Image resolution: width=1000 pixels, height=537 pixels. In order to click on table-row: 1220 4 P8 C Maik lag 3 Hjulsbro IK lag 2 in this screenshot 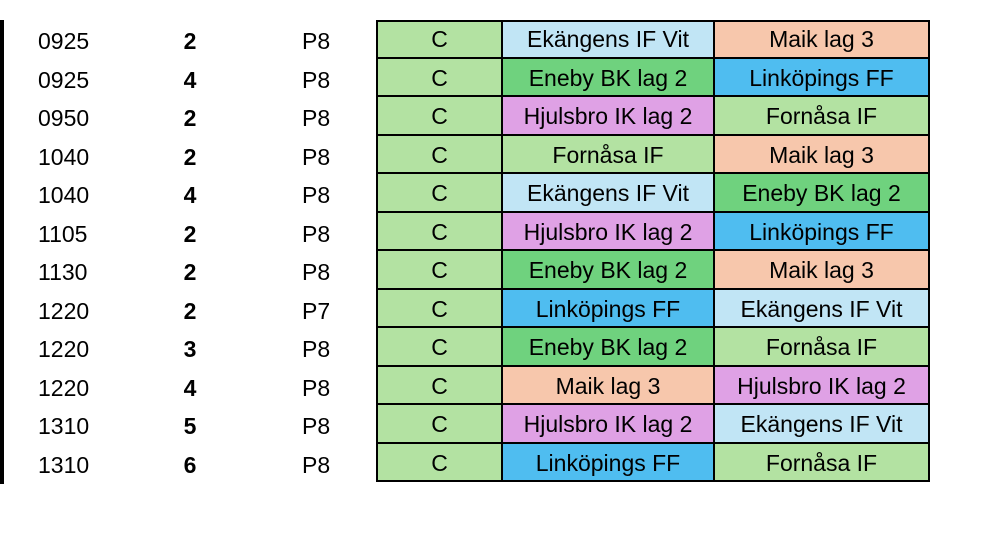, I will do `click(500, 385)`.